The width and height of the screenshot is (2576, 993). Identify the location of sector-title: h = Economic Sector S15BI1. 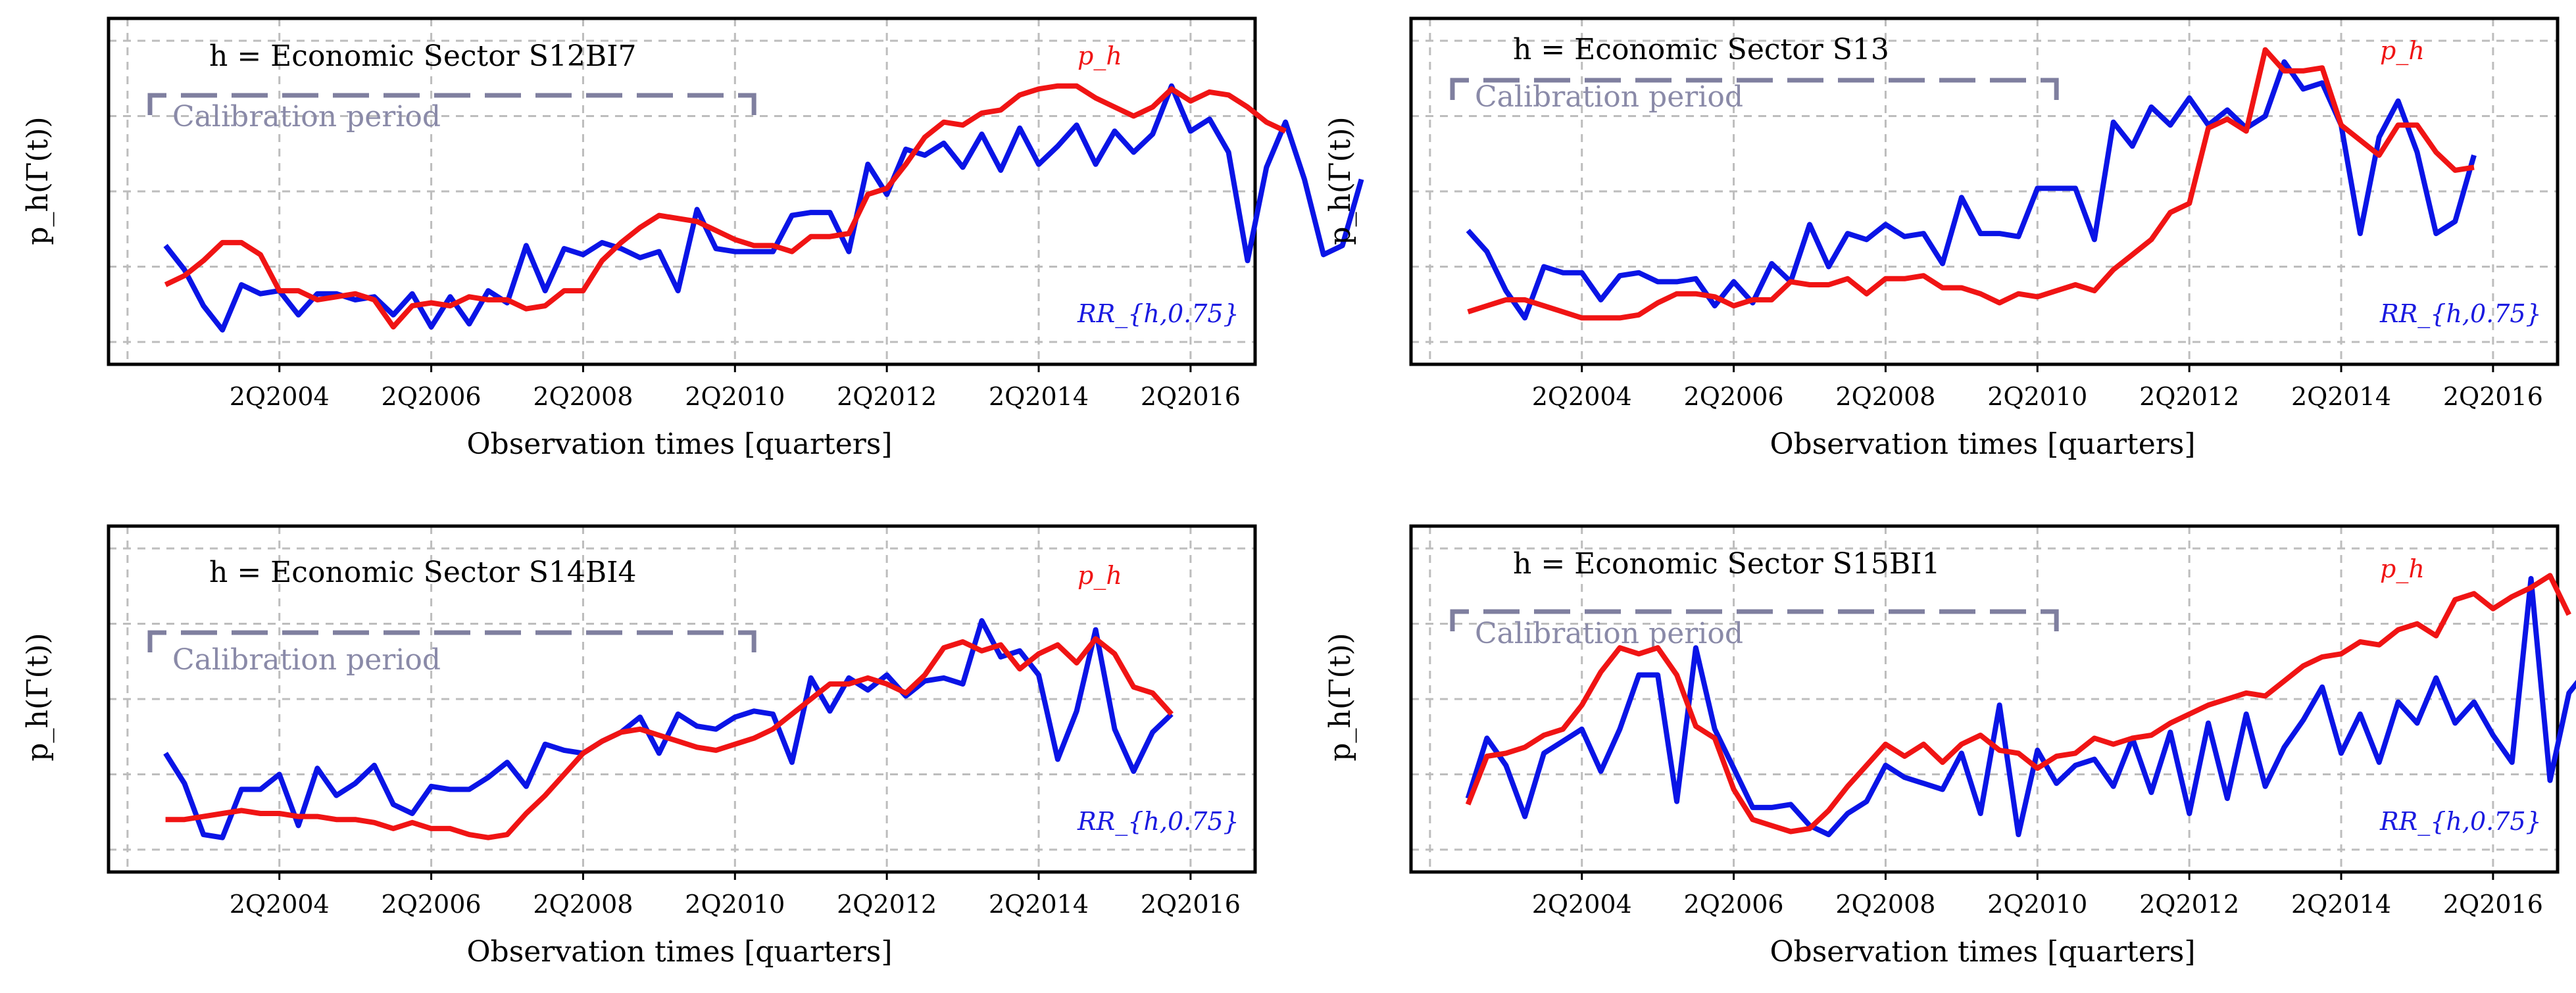
(1727, 564).